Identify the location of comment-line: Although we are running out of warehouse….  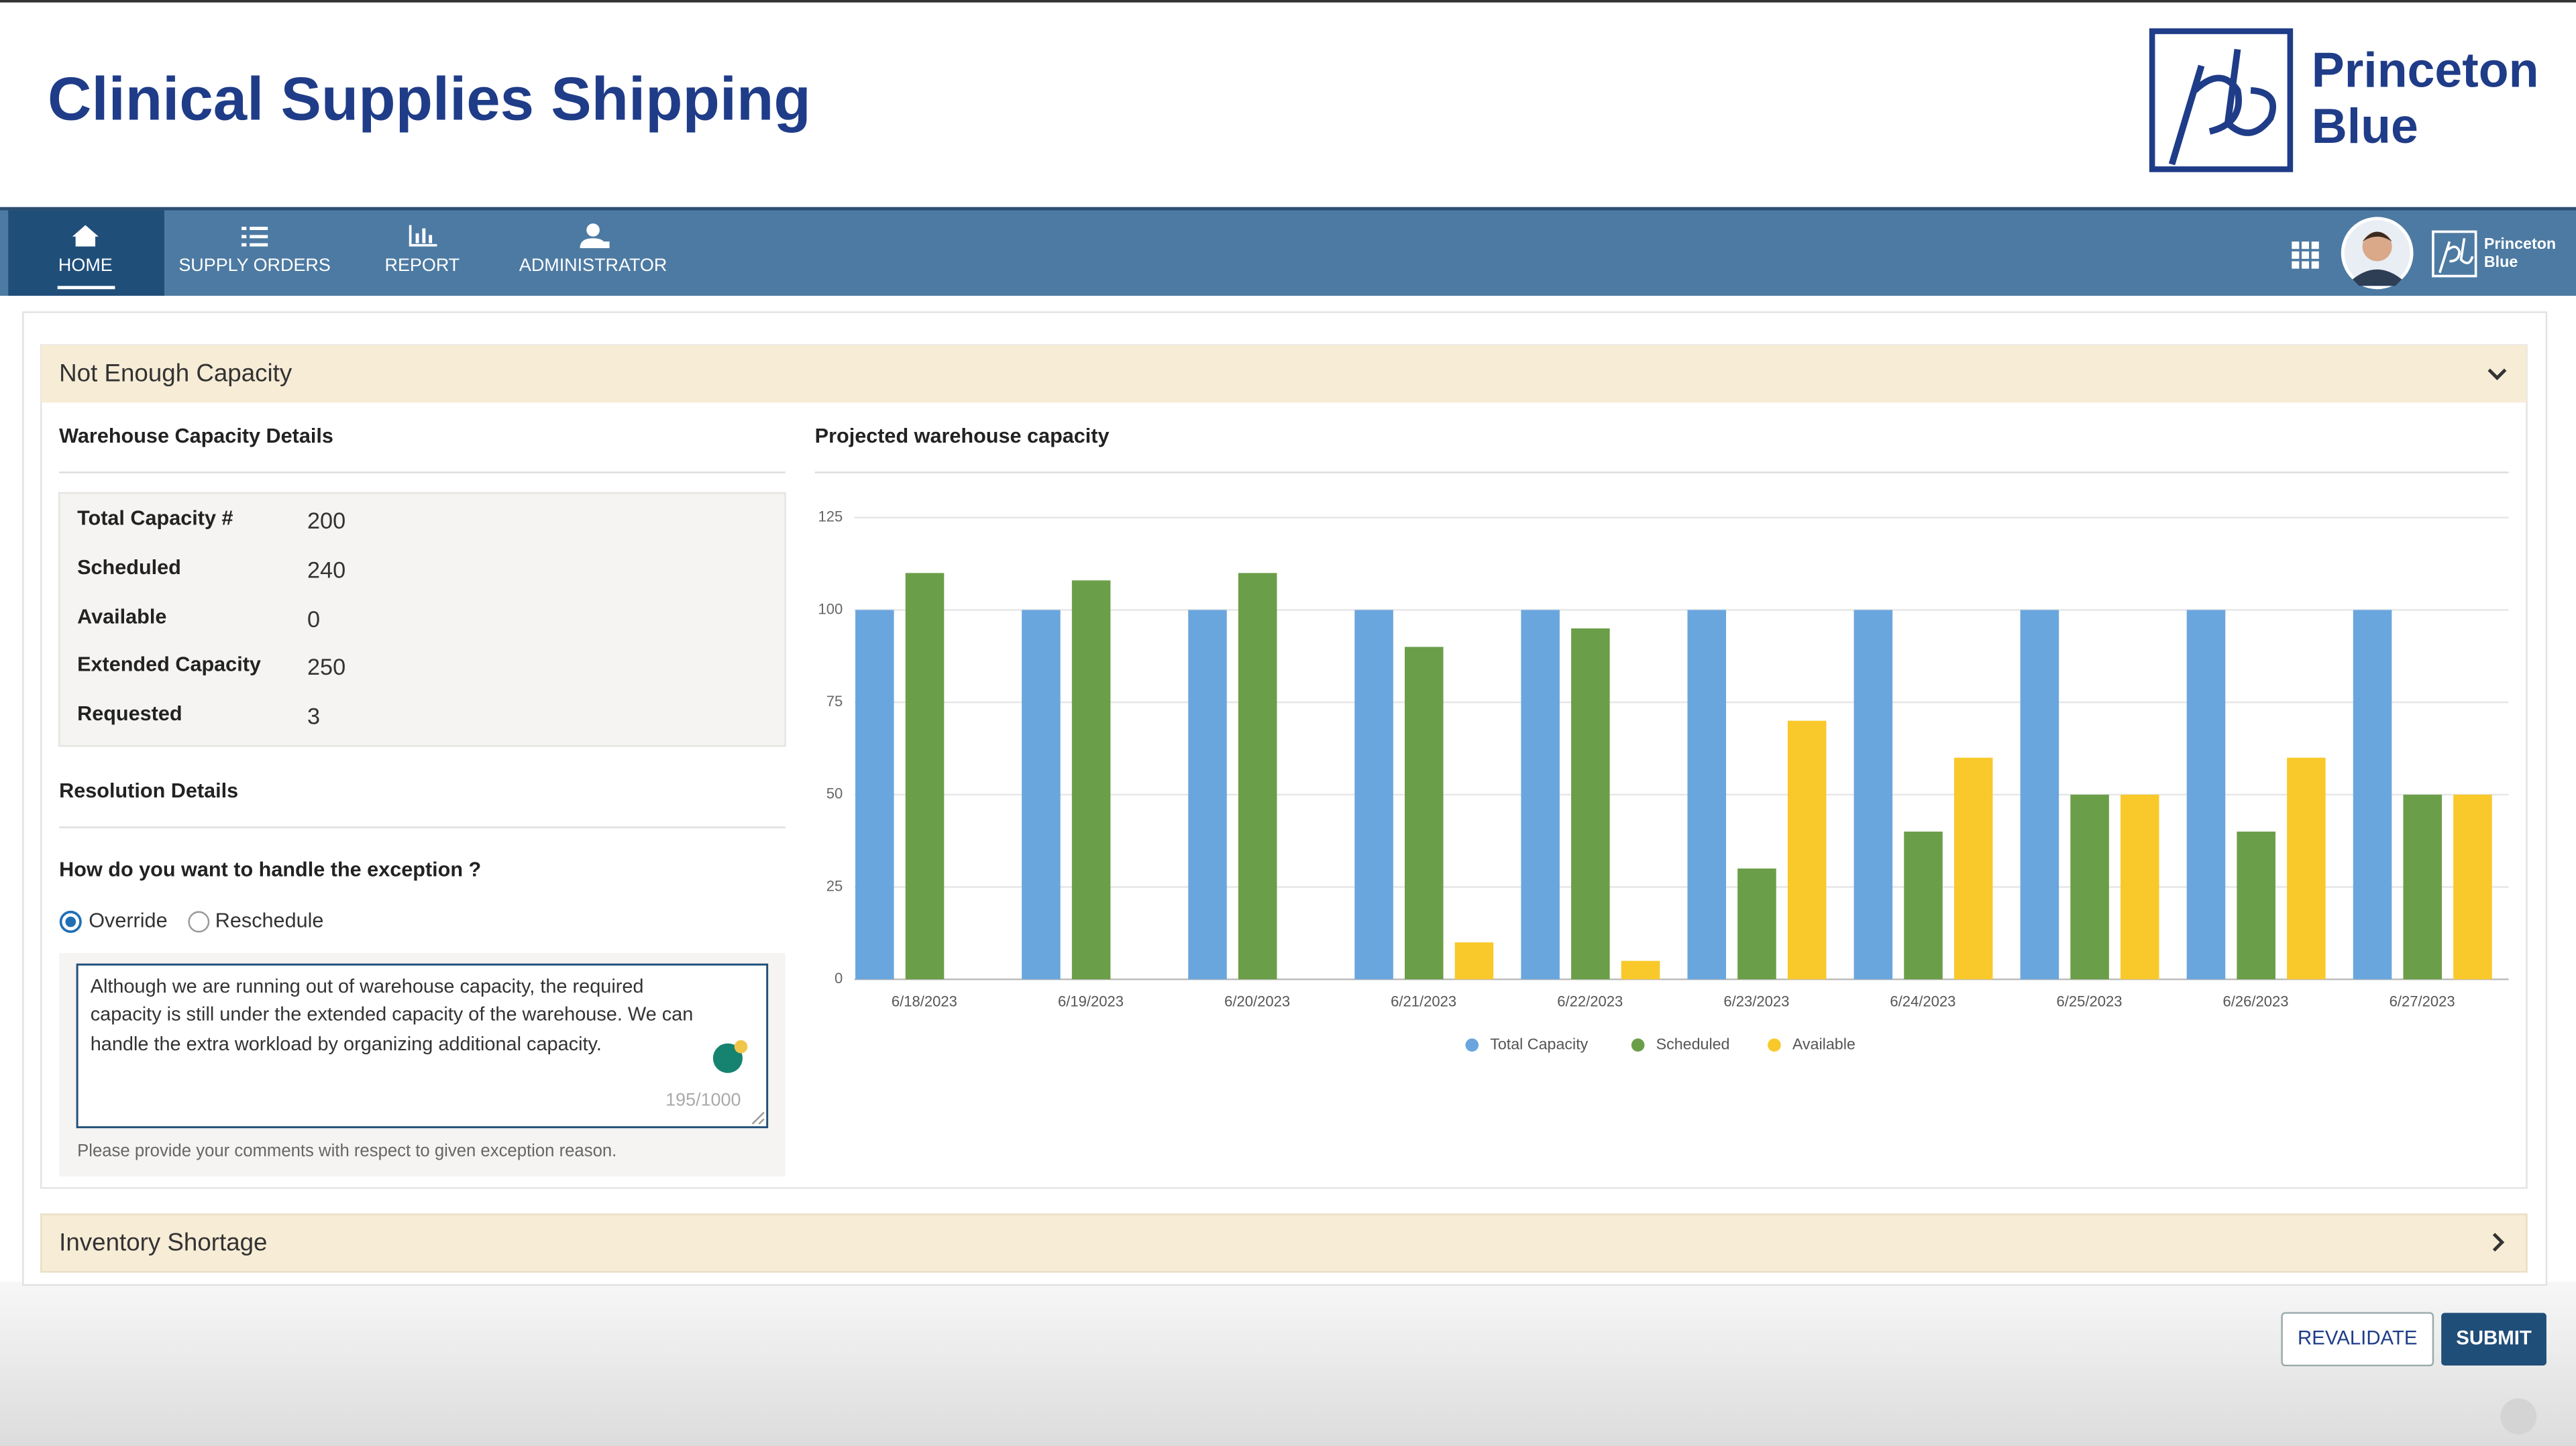
(367, 986).